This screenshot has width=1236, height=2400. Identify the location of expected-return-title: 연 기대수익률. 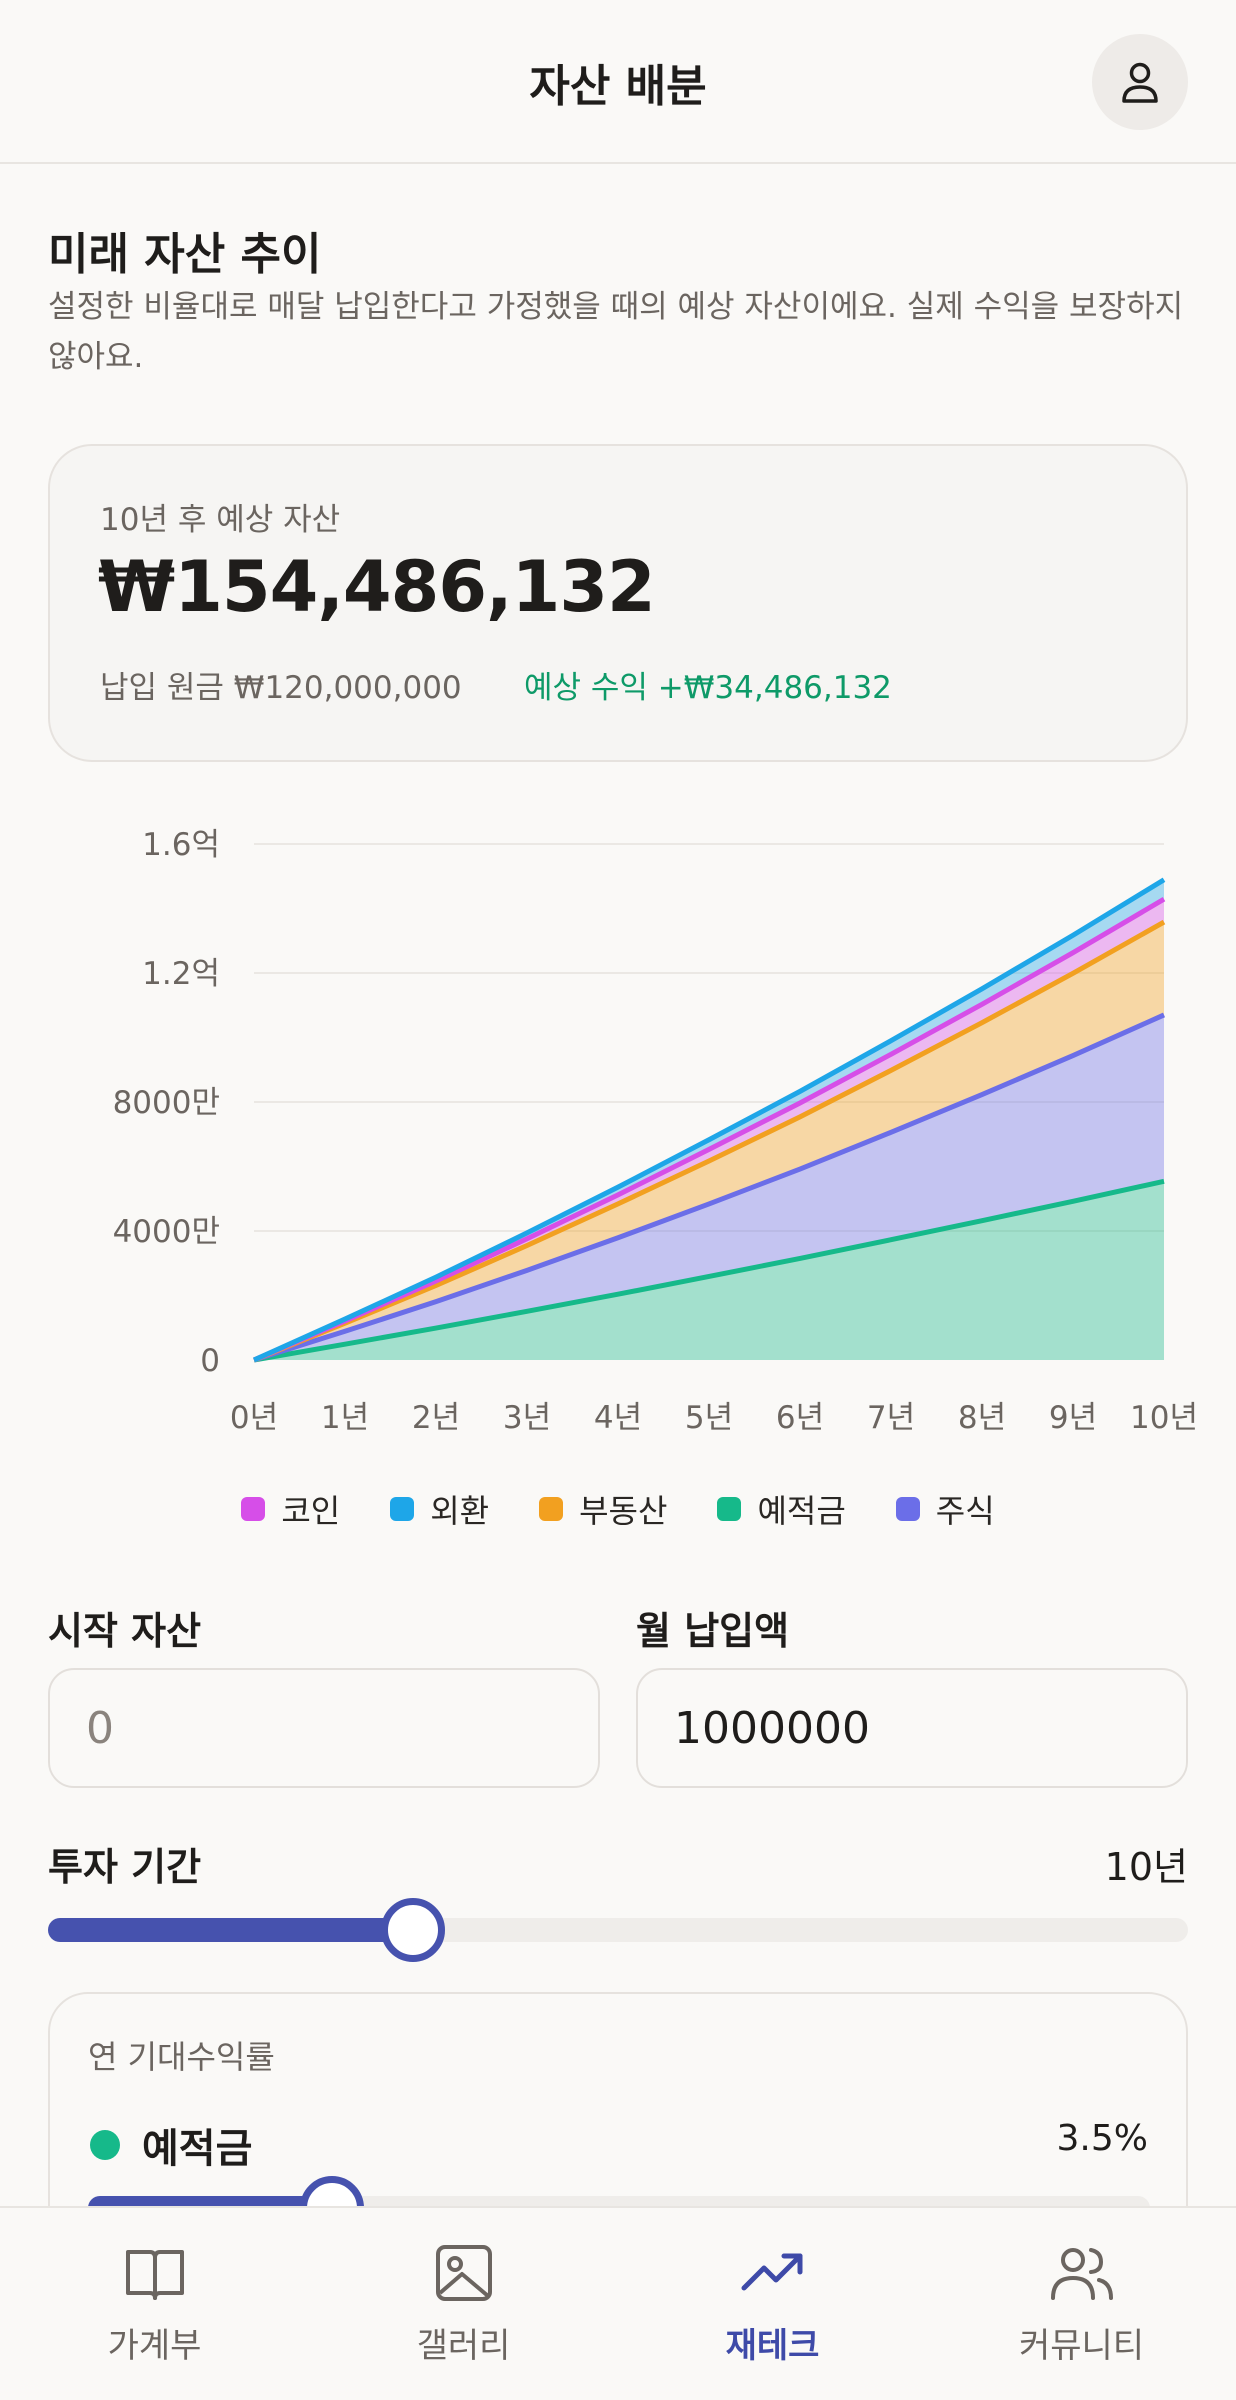
(181, 2057).